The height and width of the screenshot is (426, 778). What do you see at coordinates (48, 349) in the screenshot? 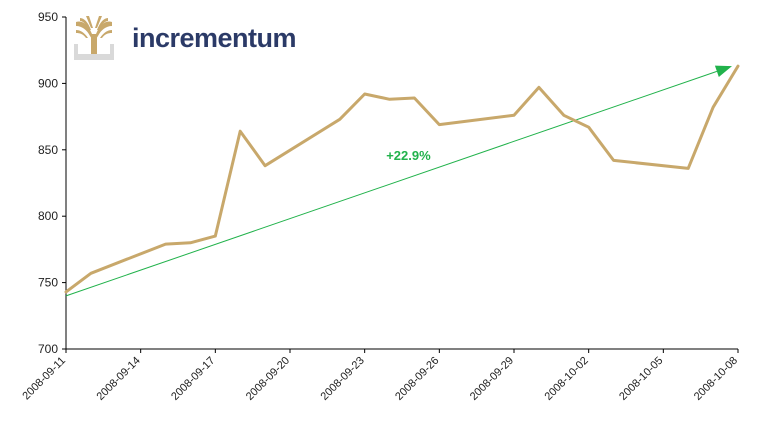
I see `y-tick-label: 700` at bounding box center [48, 349].